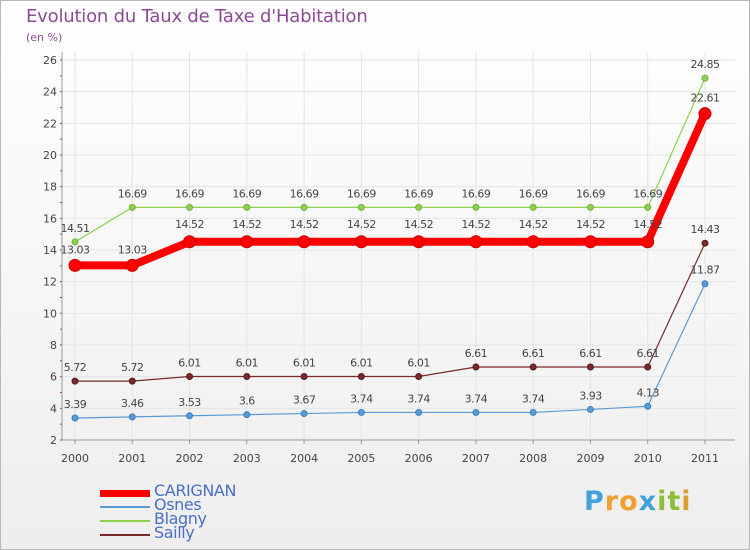  Describe the element at coordinates (648, 501) in the screenshot. I see `logo-letter: x` at that location.